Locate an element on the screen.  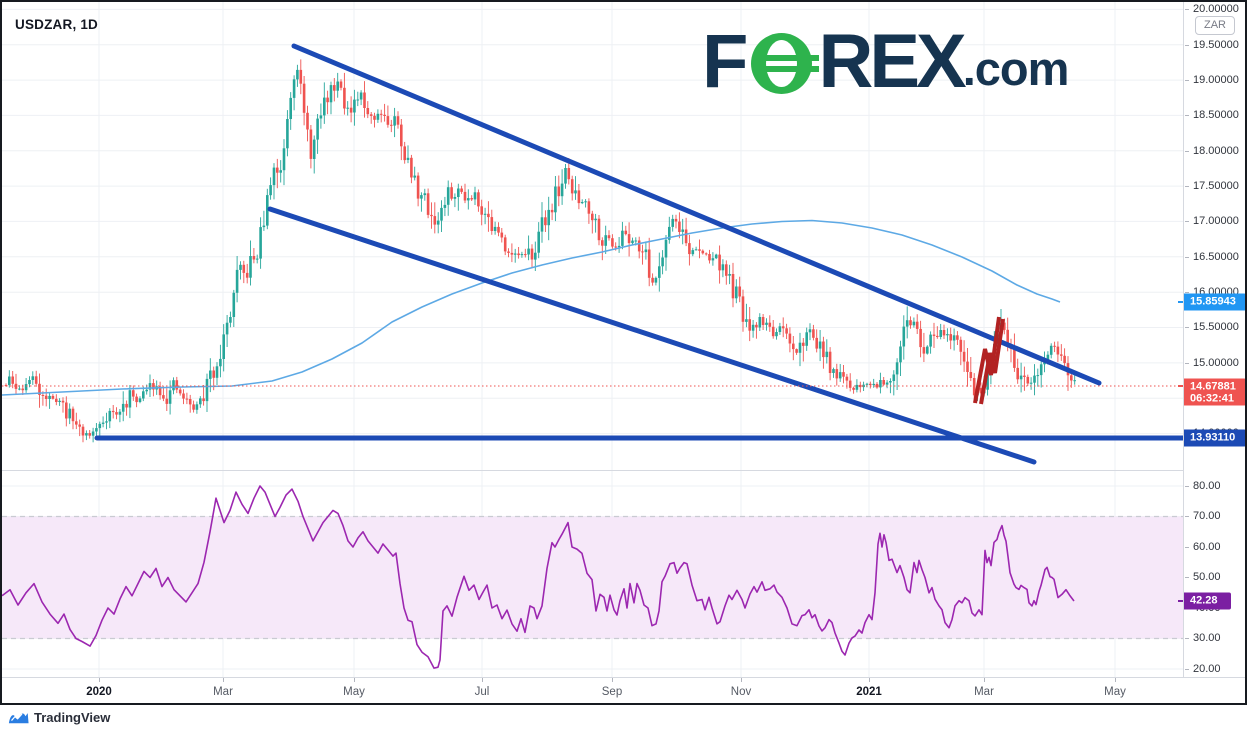
time-axis-label: 2020 is located at coordinates (99, 692).